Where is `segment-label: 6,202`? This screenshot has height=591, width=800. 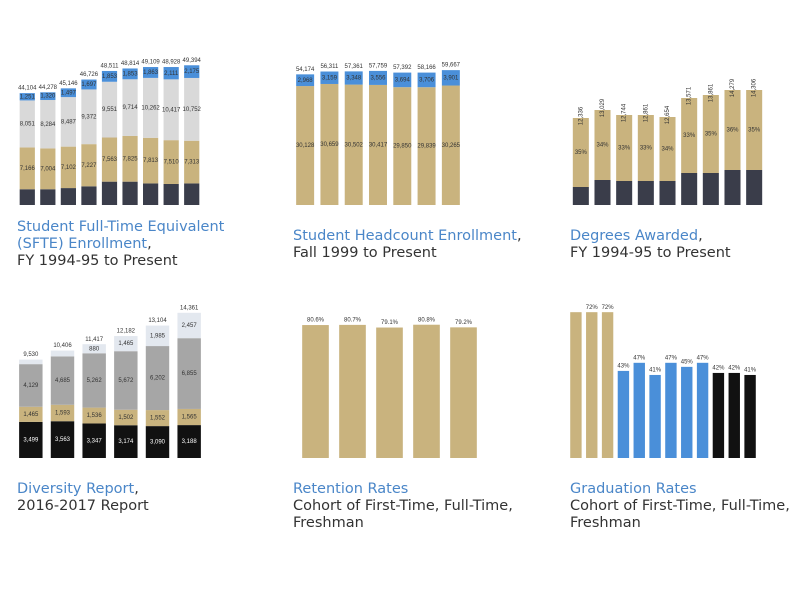
segment-label: 6,202 is located at coordinates (158, 379).